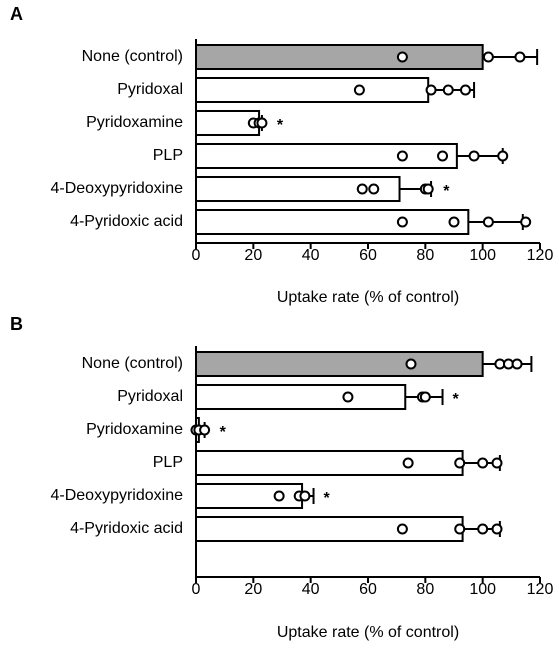  I want to click on panel-label: A, so click(16, 14).